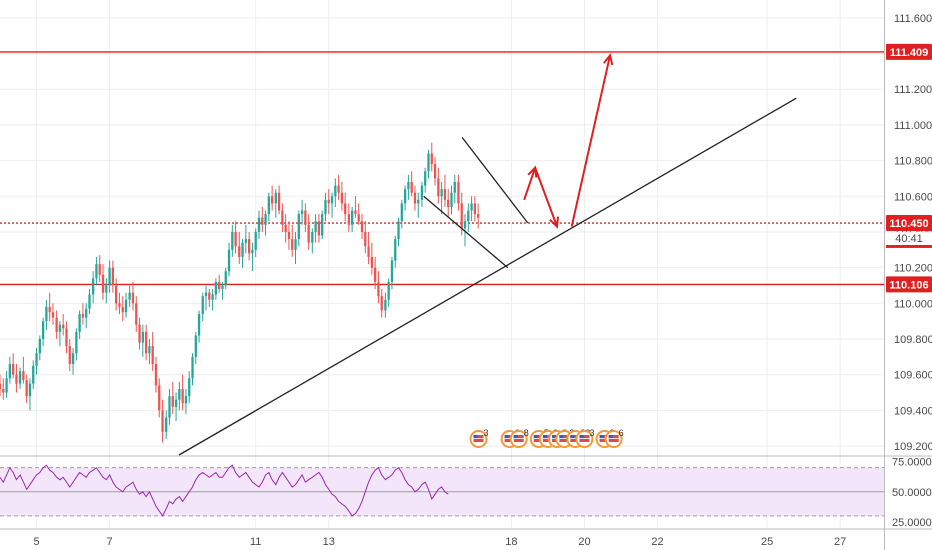 Image resolution: width=932 pixels, height=550 pixels. What do you see at coordinates (568, 141) in the screenshot?
I see `projection-arrows` at bounding box center [568, 141].